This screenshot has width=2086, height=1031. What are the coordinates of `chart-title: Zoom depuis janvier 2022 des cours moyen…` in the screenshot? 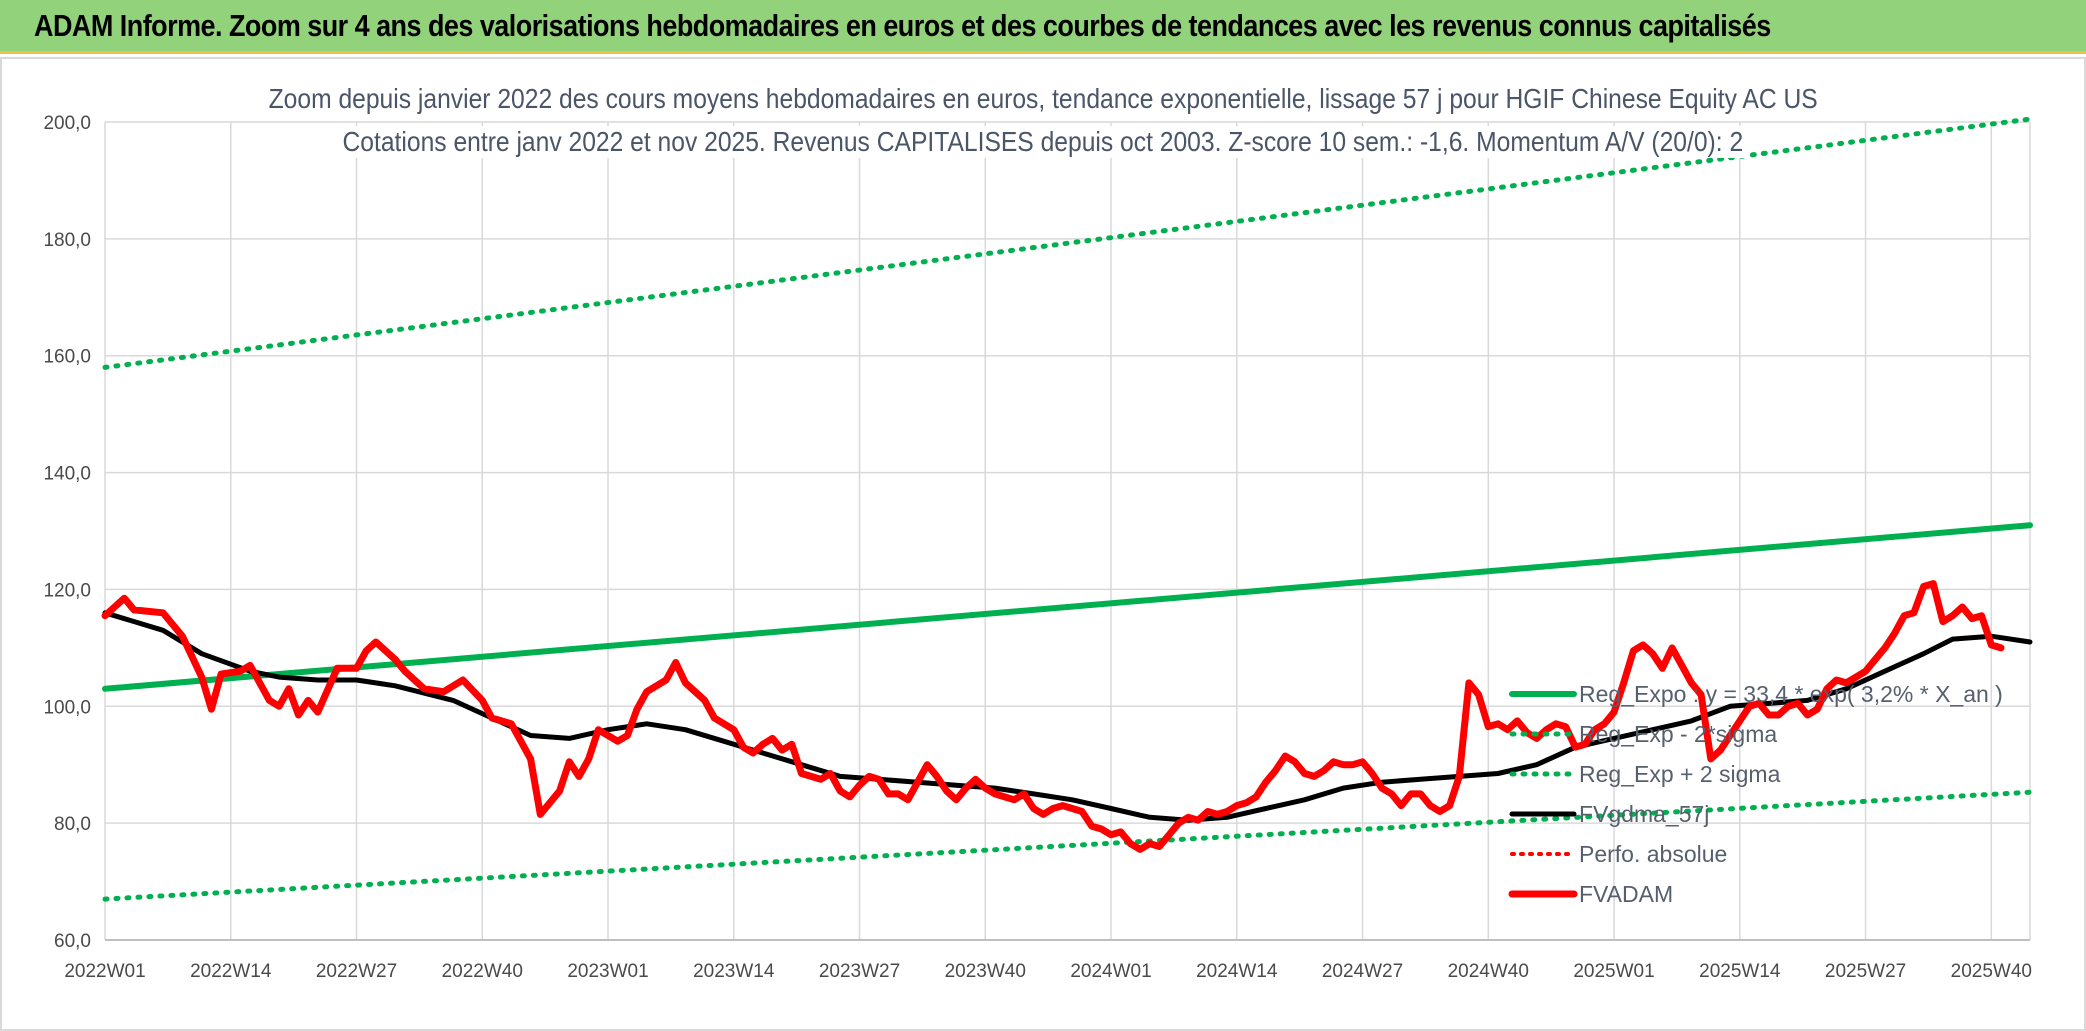 It's located at (1043, 99).